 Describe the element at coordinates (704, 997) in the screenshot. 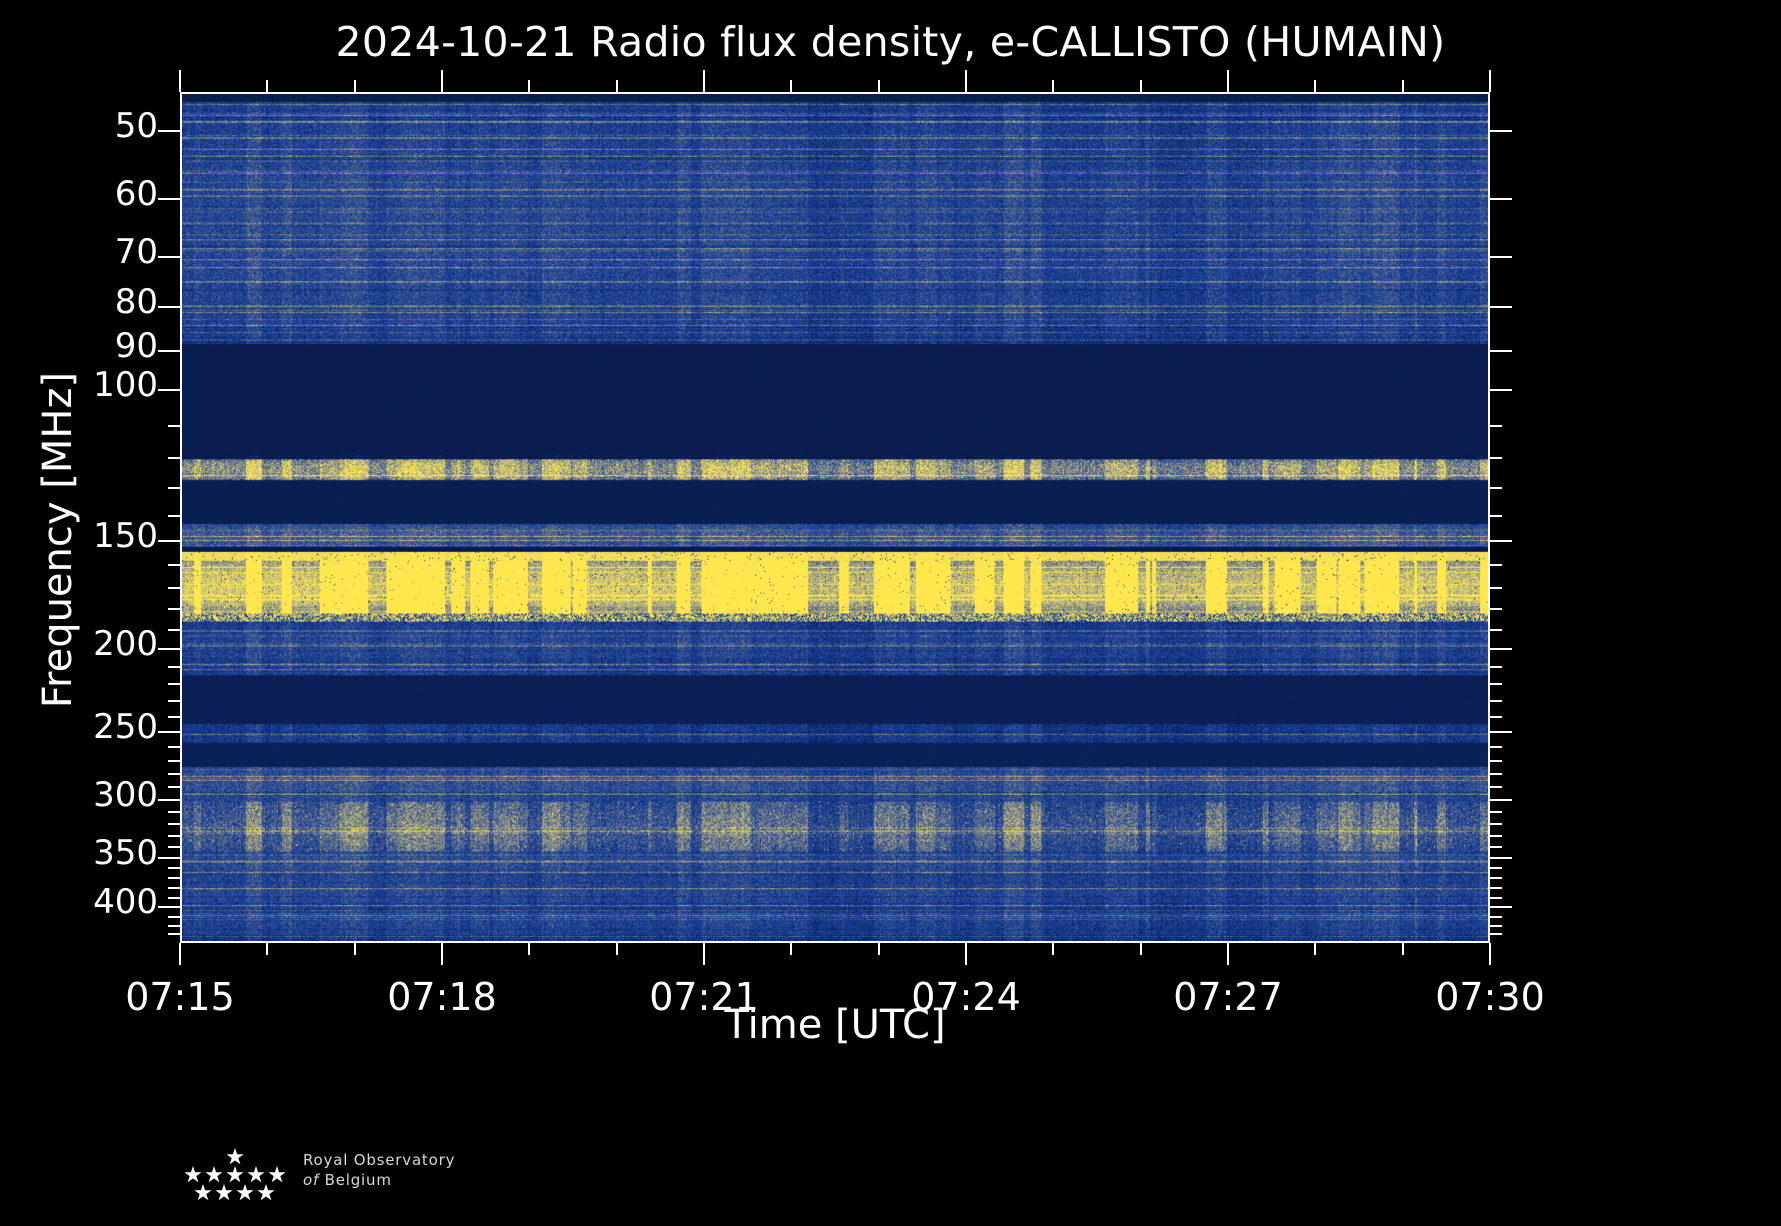

I see `x-tick-label: 07:21` at that location.